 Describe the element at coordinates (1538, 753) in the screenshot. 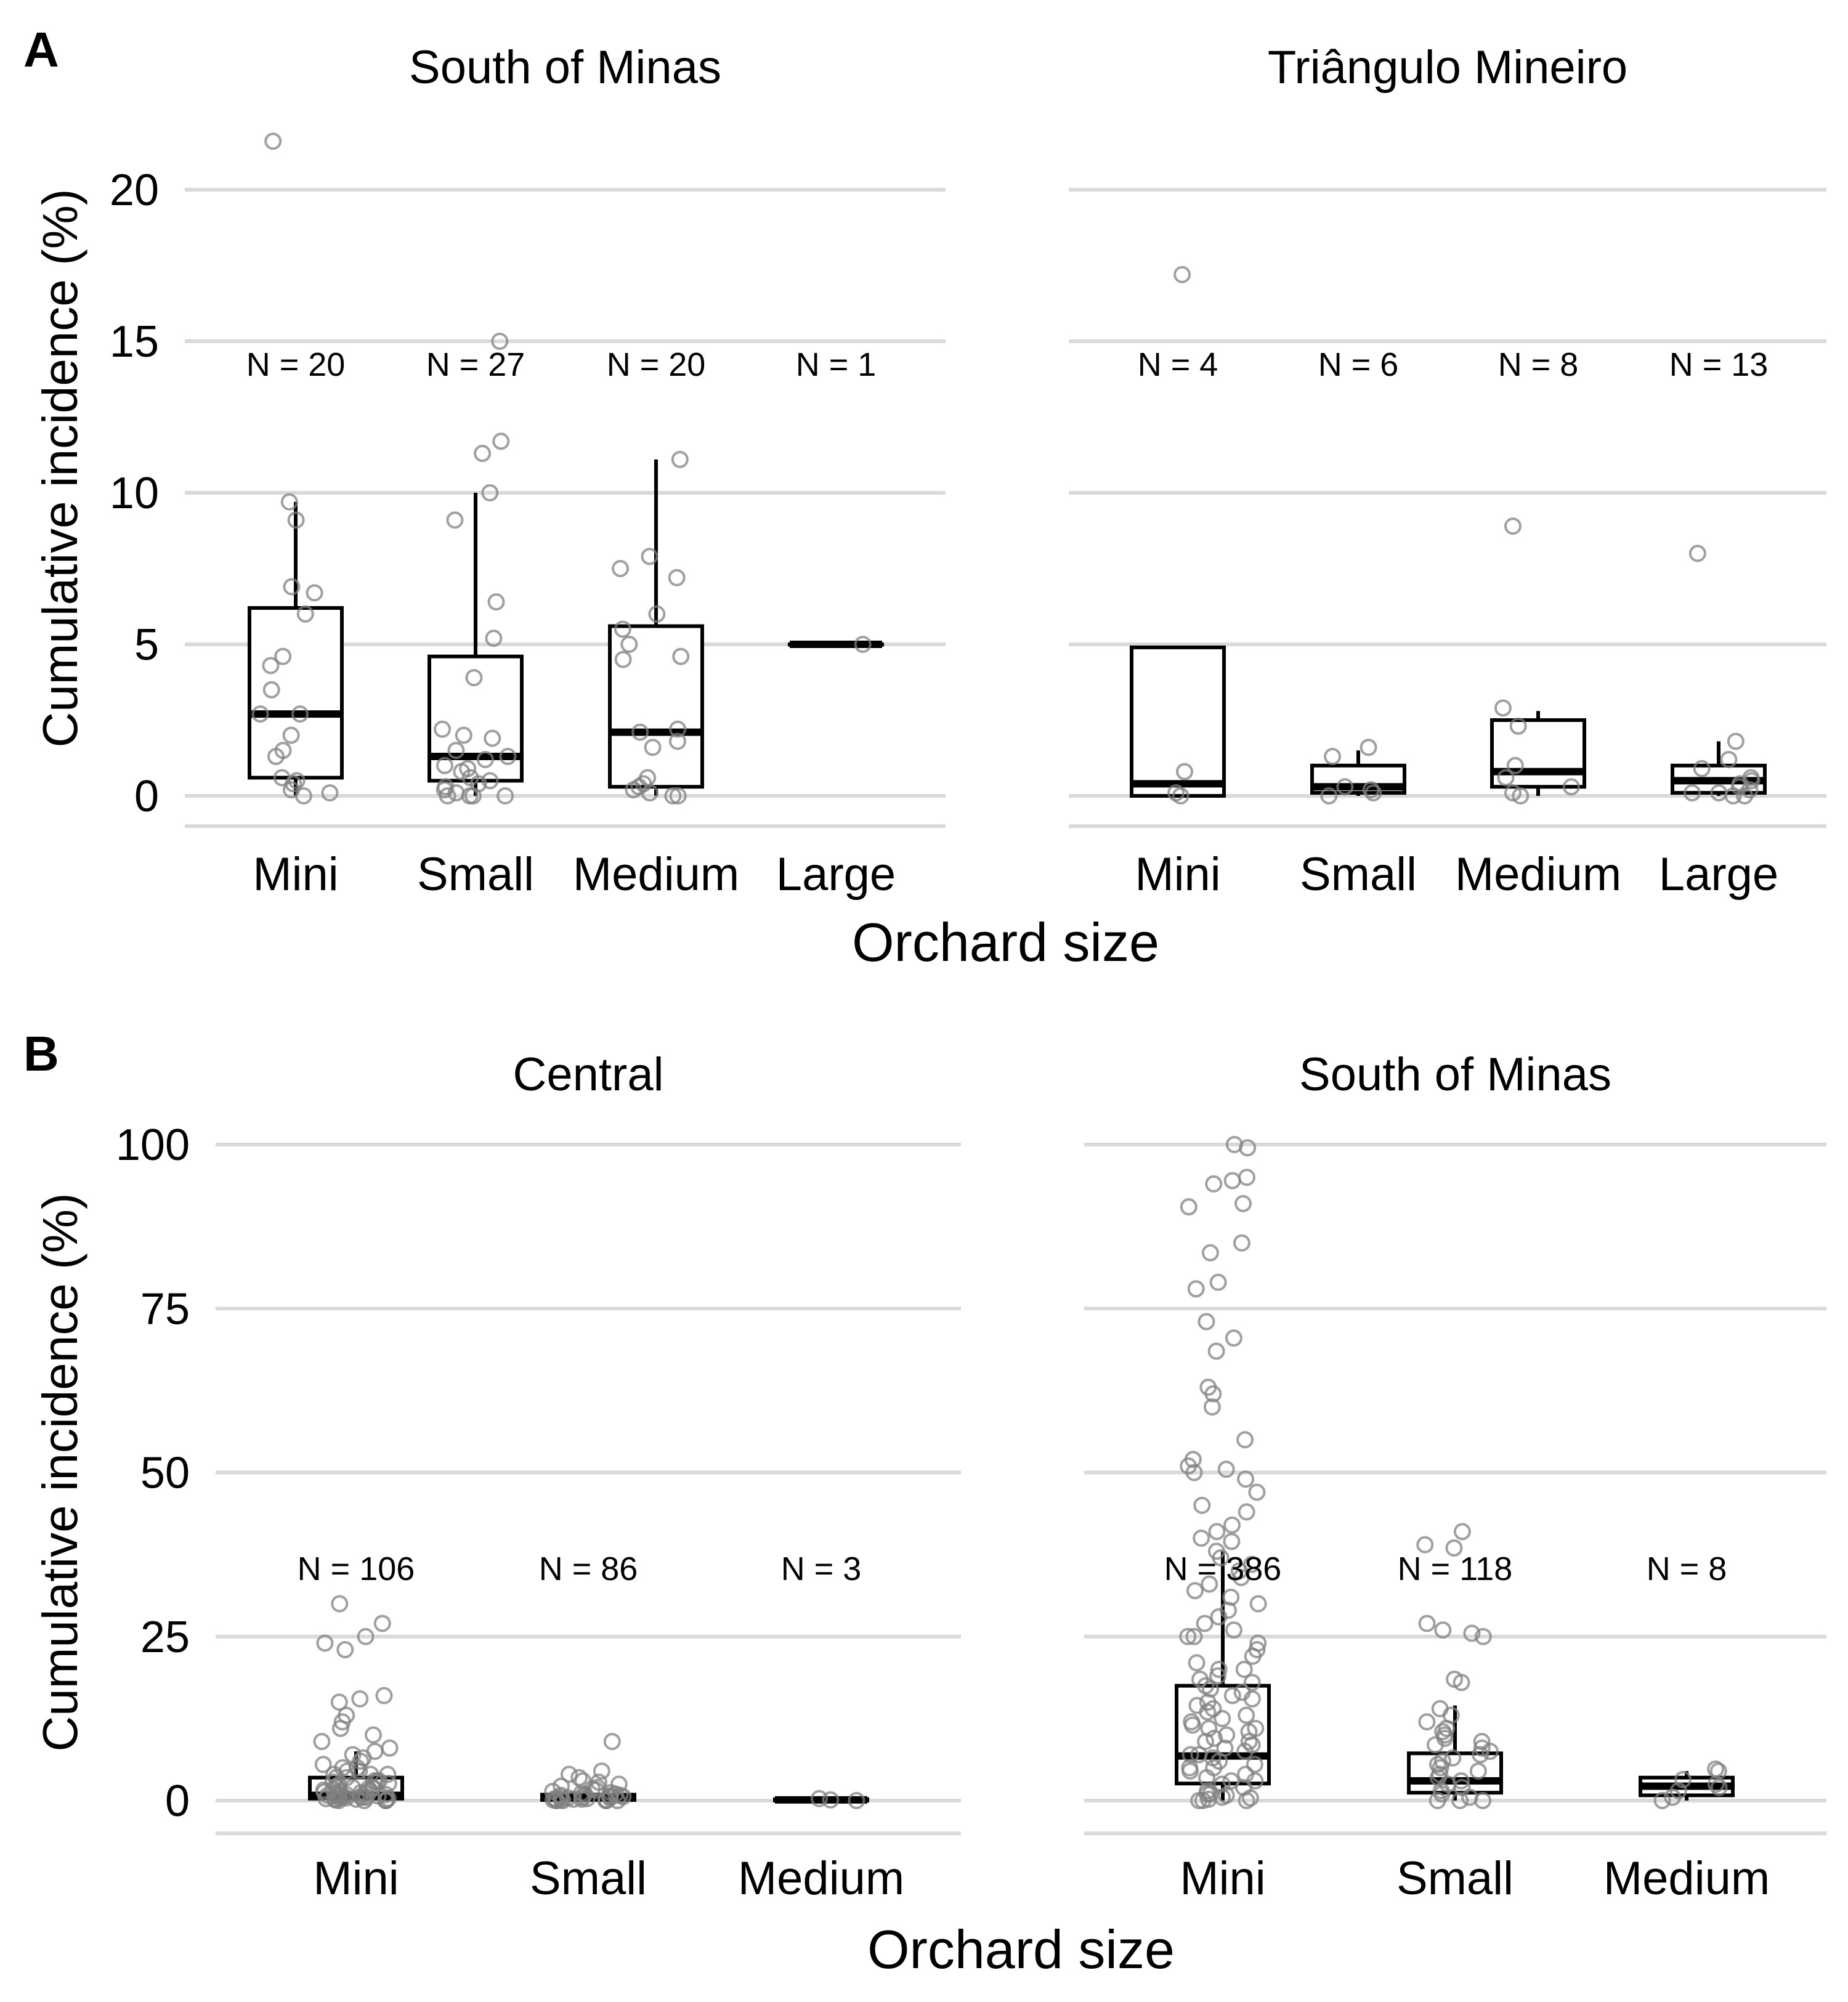

I see `box` at that location.